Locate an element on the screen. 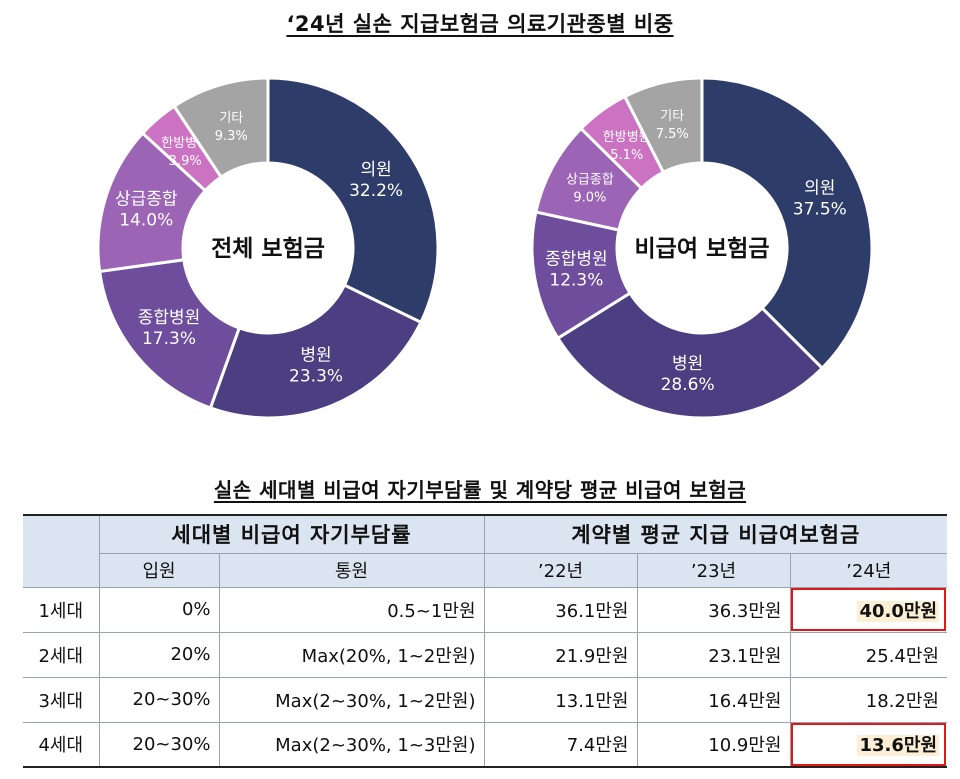  group-header-copay: 세대별 비급여 자기부담률 is located at coordinates (291, 534).